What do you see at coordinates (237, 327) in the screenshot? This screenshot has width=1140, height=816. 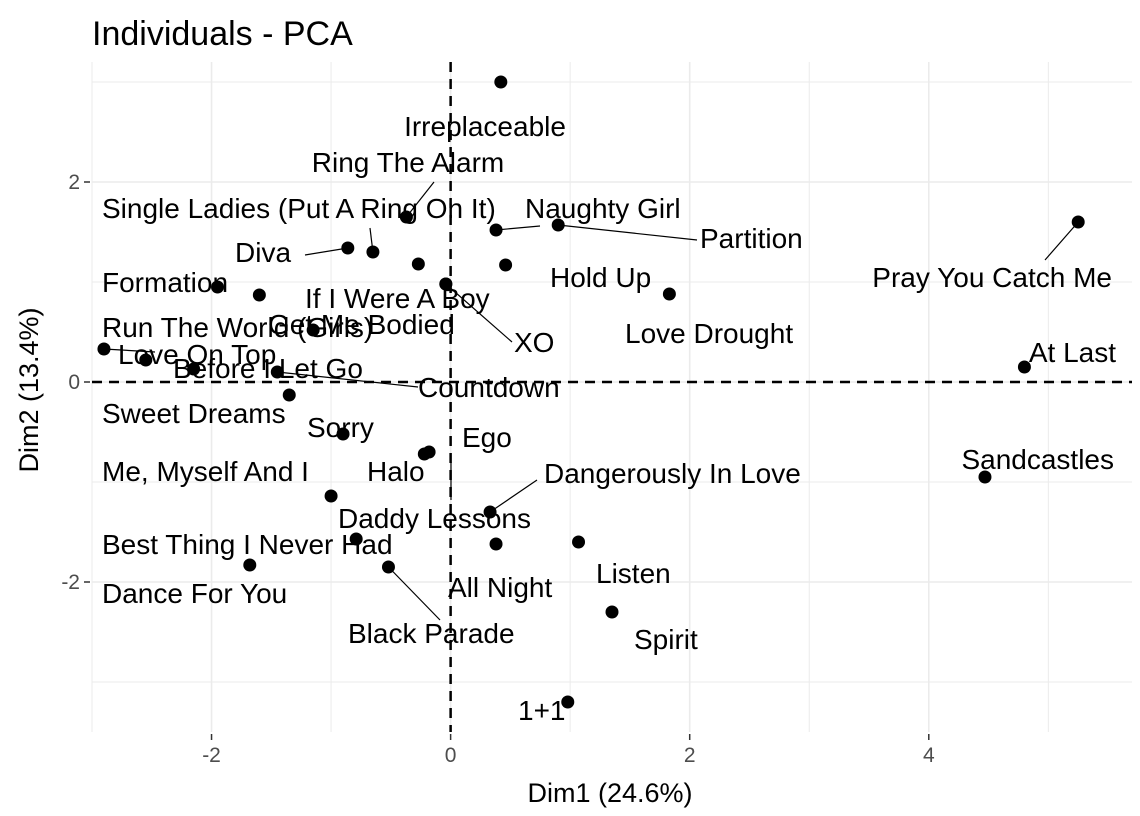 I see `point-label: Run The World (Girls)` at bounding box center [237, 327].